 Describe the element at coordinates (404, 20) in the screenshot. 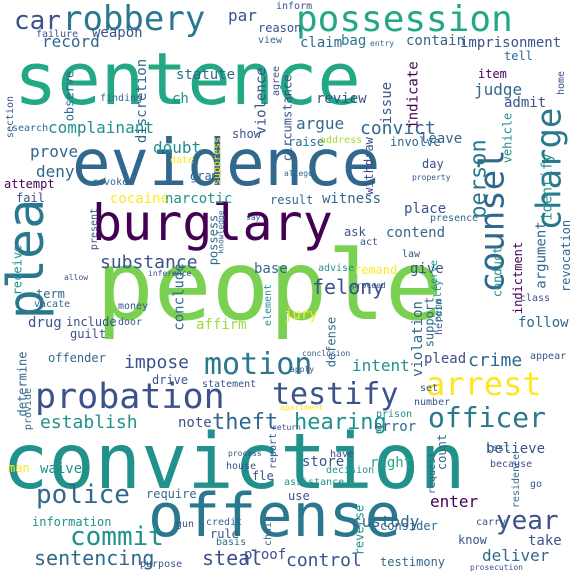

I see `word-possession: possession` at that location.